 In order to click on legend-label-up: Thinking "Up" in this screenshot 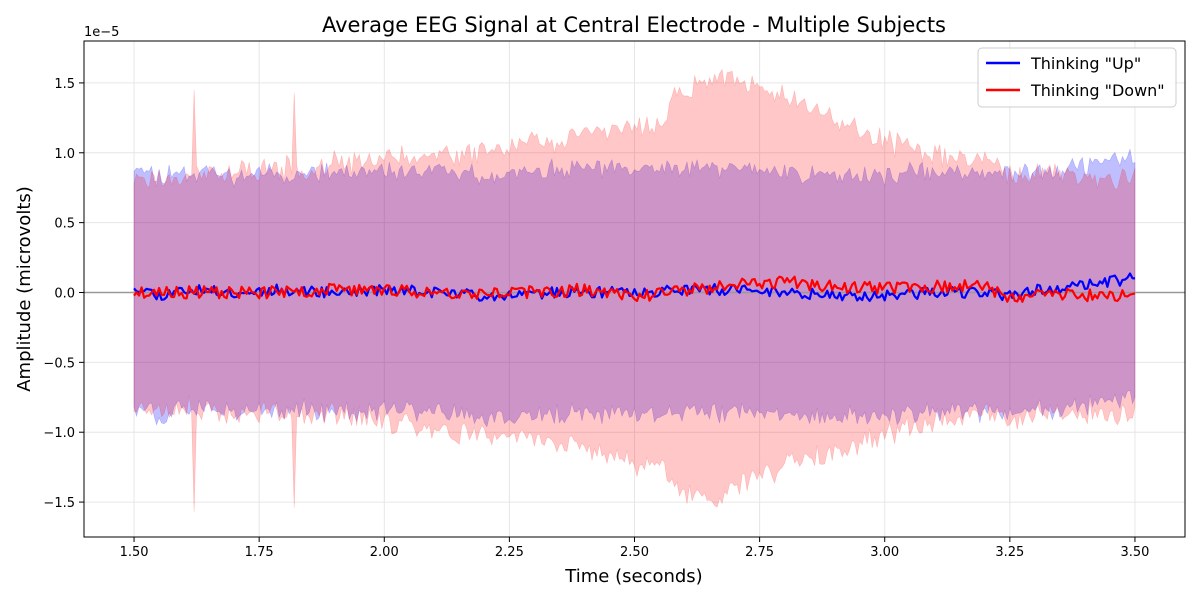, I will do `click(1085, 63)`.